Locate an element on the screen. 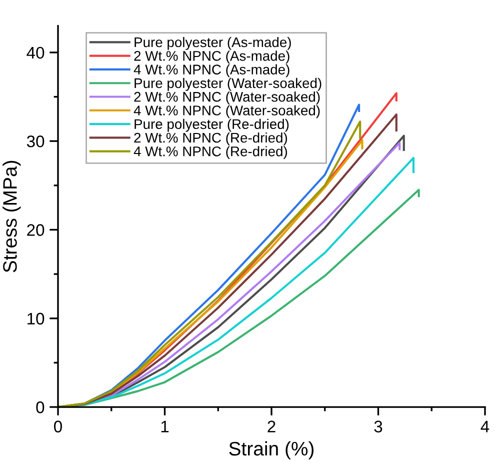 This screenshot has height=462, width=500. legend-label: 2 Wt.% NPNC (Re-dried) is located at coordinates (210, 139).